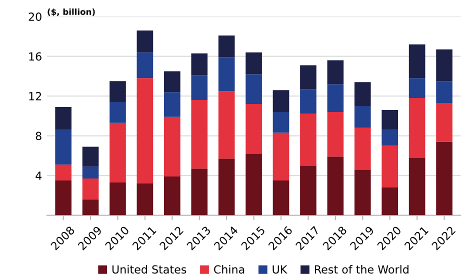 The width and height of the screenshot is (470, 276). Describe the element at coordinates (280, 269) in the screenshot. I see `legend-label: UK` at that location.